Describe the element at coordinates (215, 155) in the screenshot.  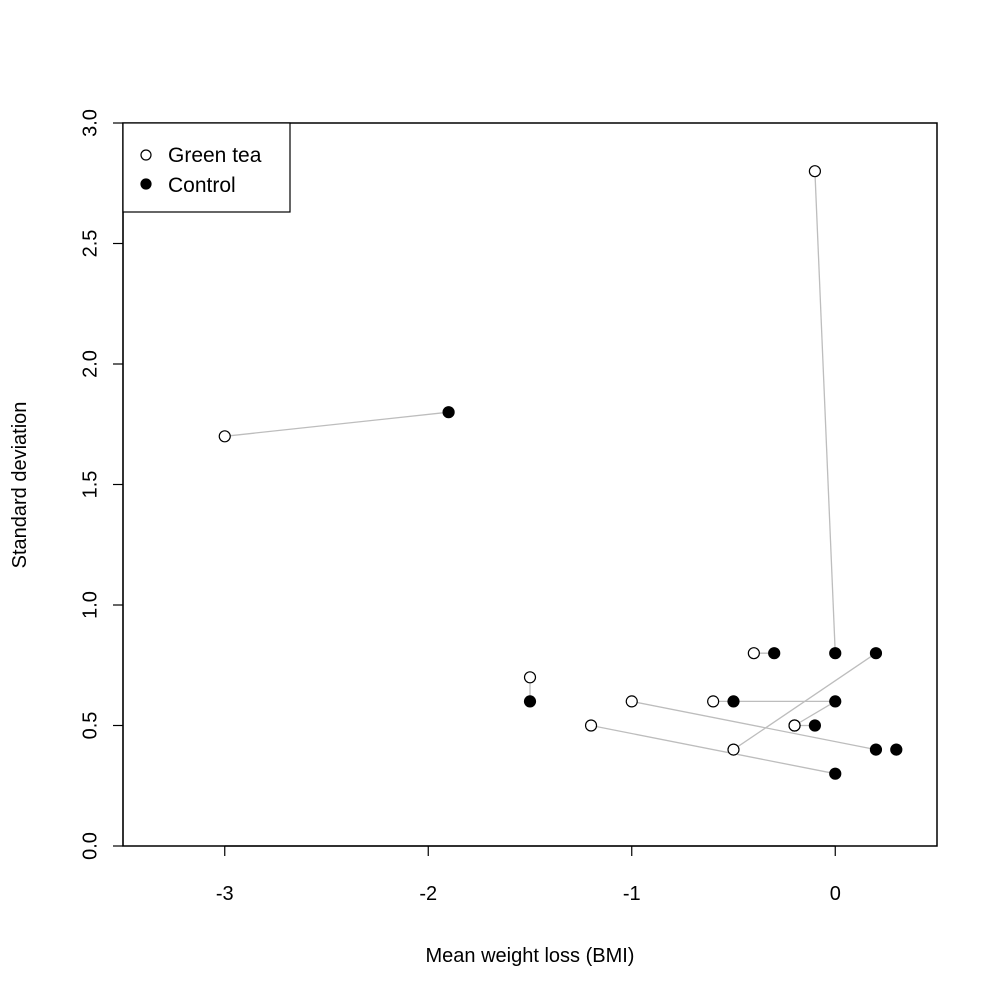
I see `legend-label-green-tea: Green tea` at that location.